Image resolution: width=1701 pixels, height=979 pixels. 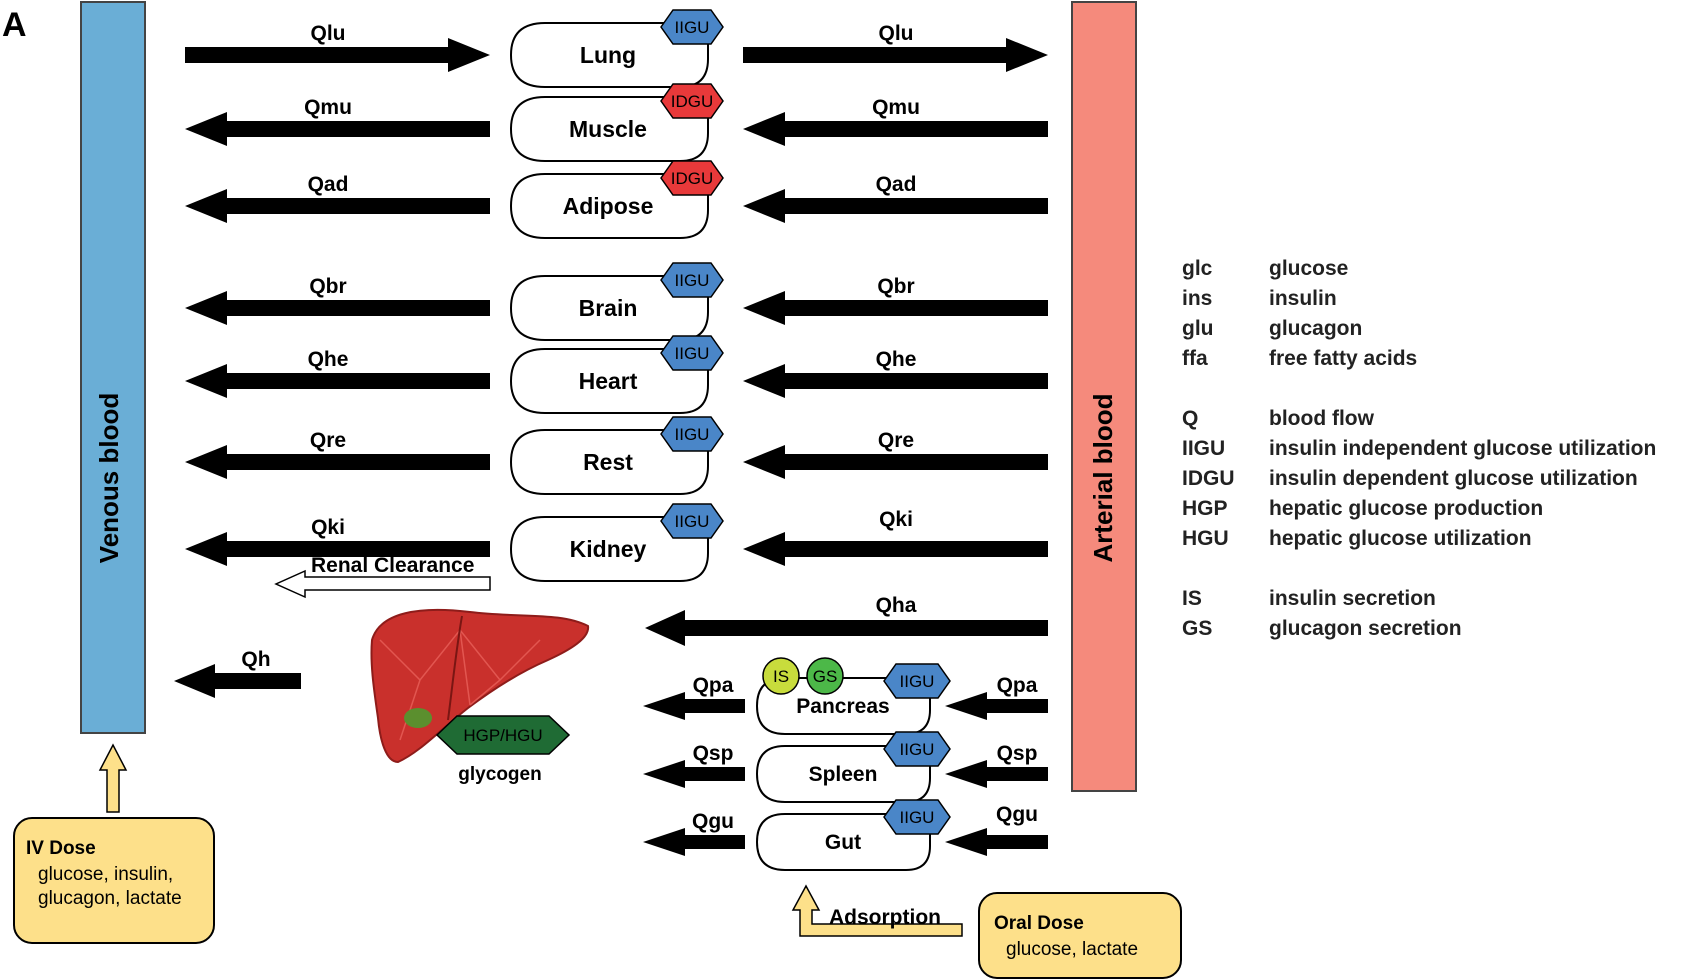 What do you see at coordinates (608, 206) in the screenshot?
I see `organ-name: Adipose` at bounding box center [608, 206].